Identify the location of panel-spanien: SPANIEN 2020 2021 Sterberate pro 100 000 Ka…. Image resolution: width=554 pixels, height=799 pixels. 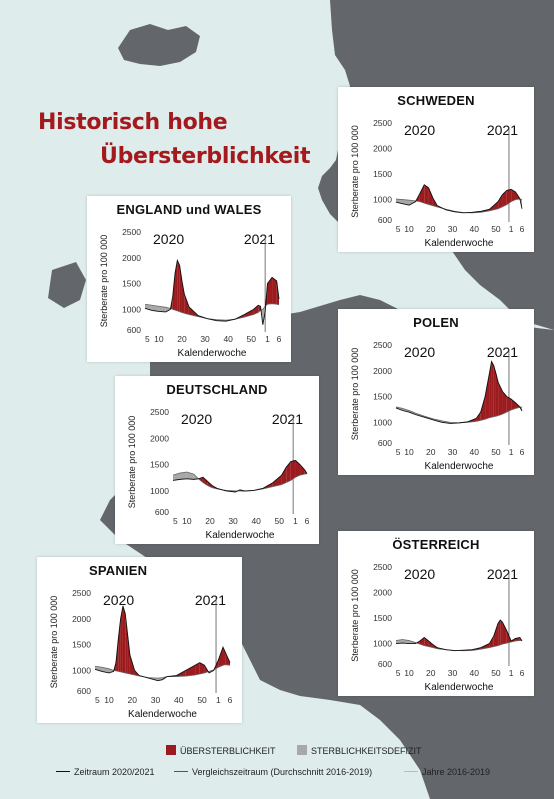
(139, 640).